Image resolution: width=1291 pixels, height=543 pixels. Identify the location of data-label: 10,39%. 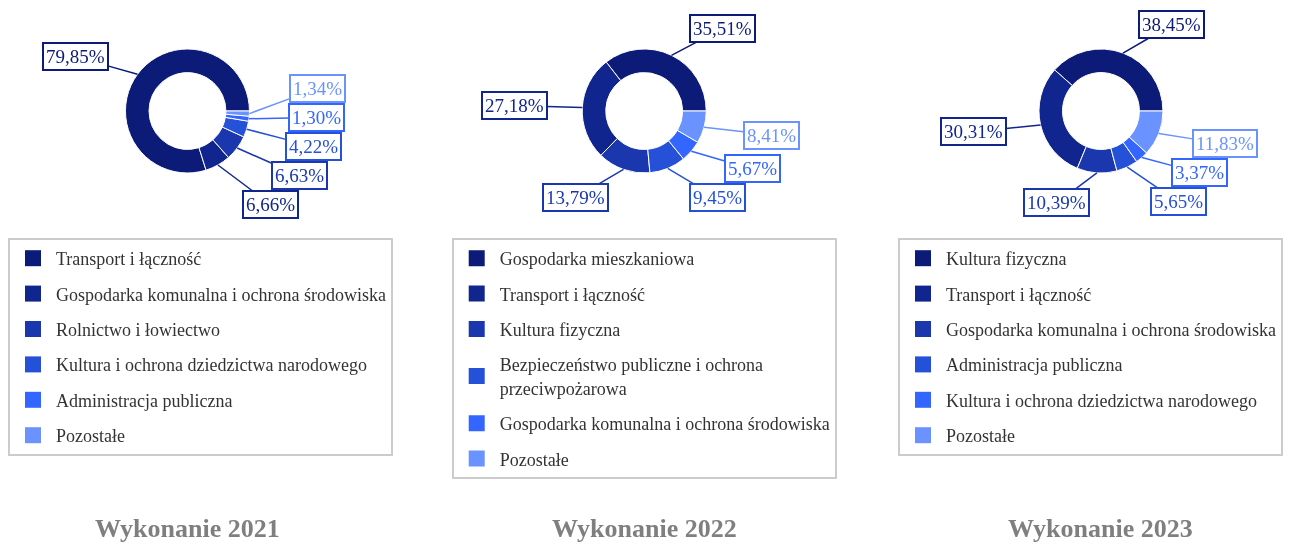
(1056, 202).